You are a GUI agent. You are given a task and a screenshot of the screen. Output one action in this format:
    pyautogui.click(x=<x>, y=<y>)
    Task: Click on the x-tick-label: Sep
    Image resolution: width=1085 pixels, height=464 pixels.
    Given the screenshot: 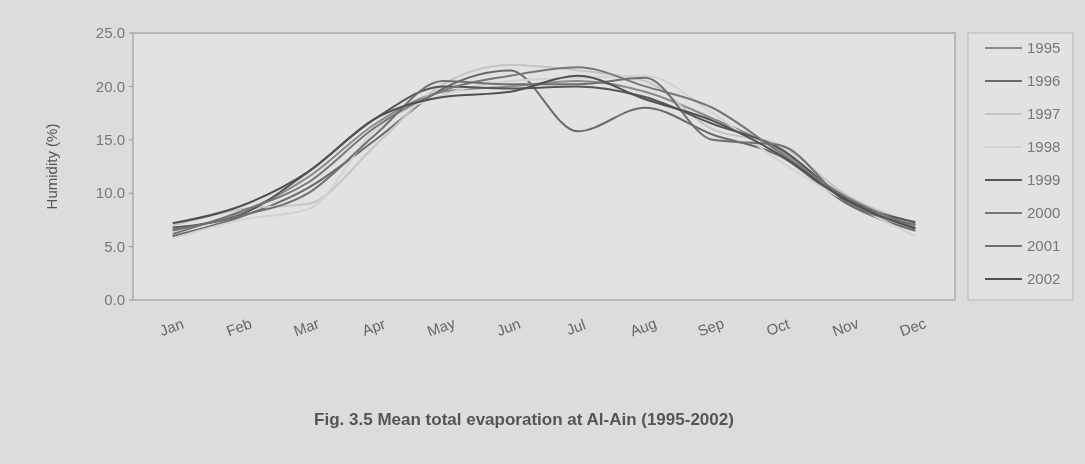 What is the action you would take?
    pyautogui.click(x=711, y=327)
    